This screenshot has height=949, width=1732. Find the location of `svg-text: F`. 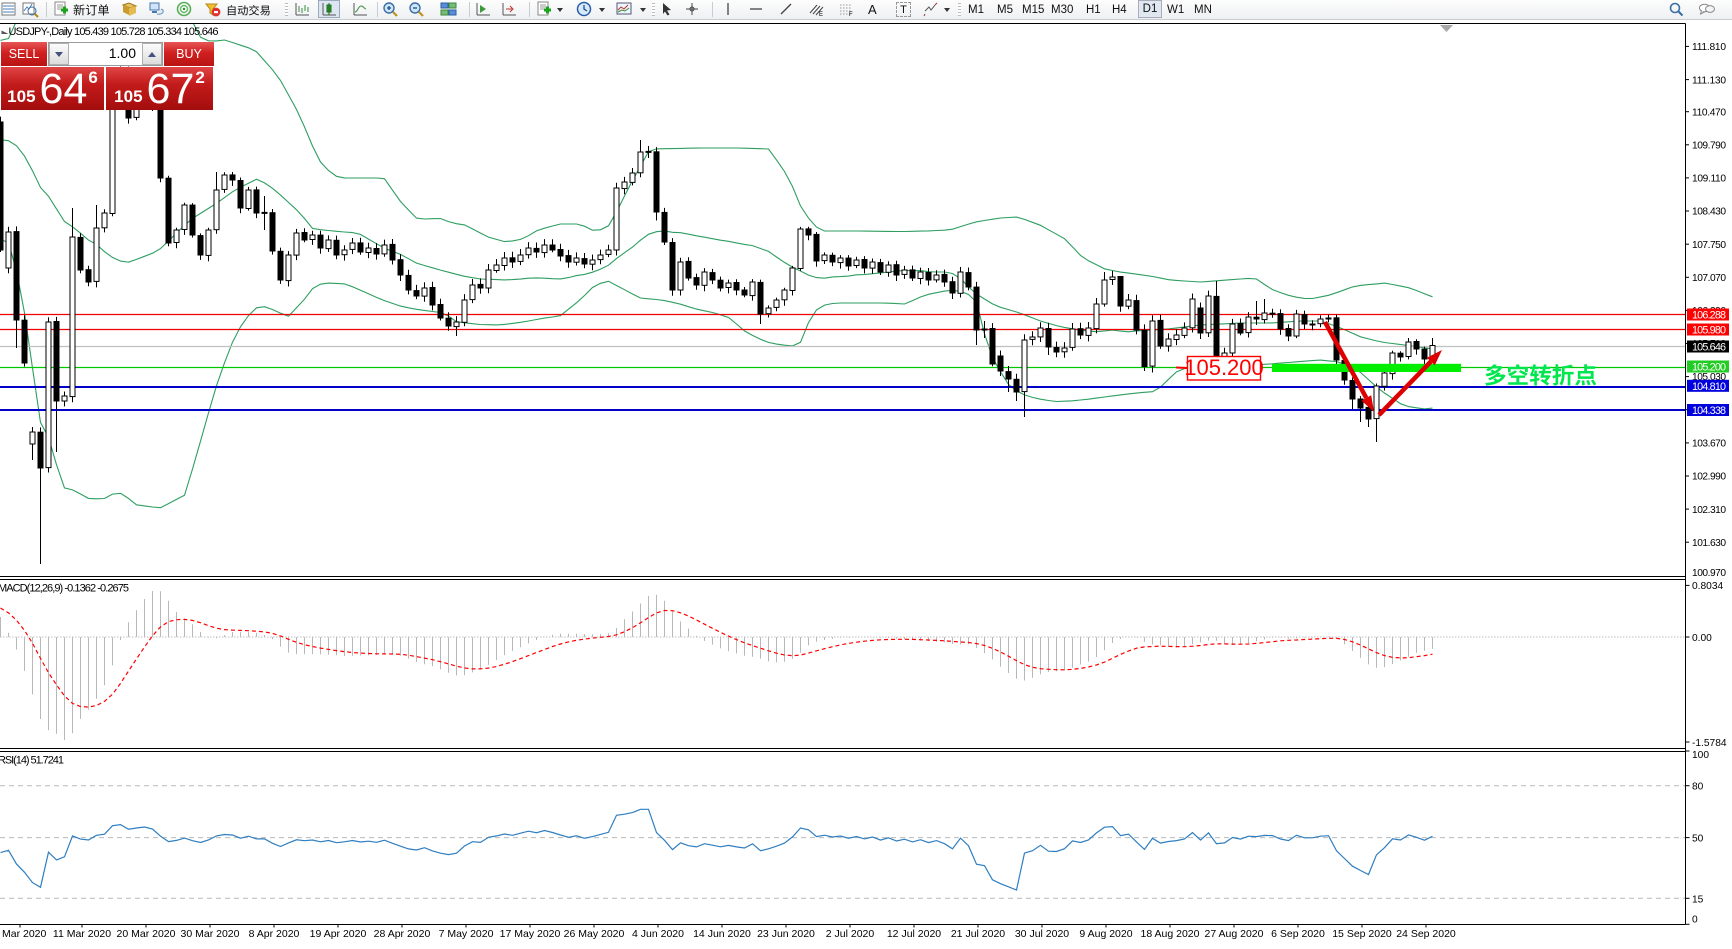

svg-text: F is located at coordinates (851, 15).